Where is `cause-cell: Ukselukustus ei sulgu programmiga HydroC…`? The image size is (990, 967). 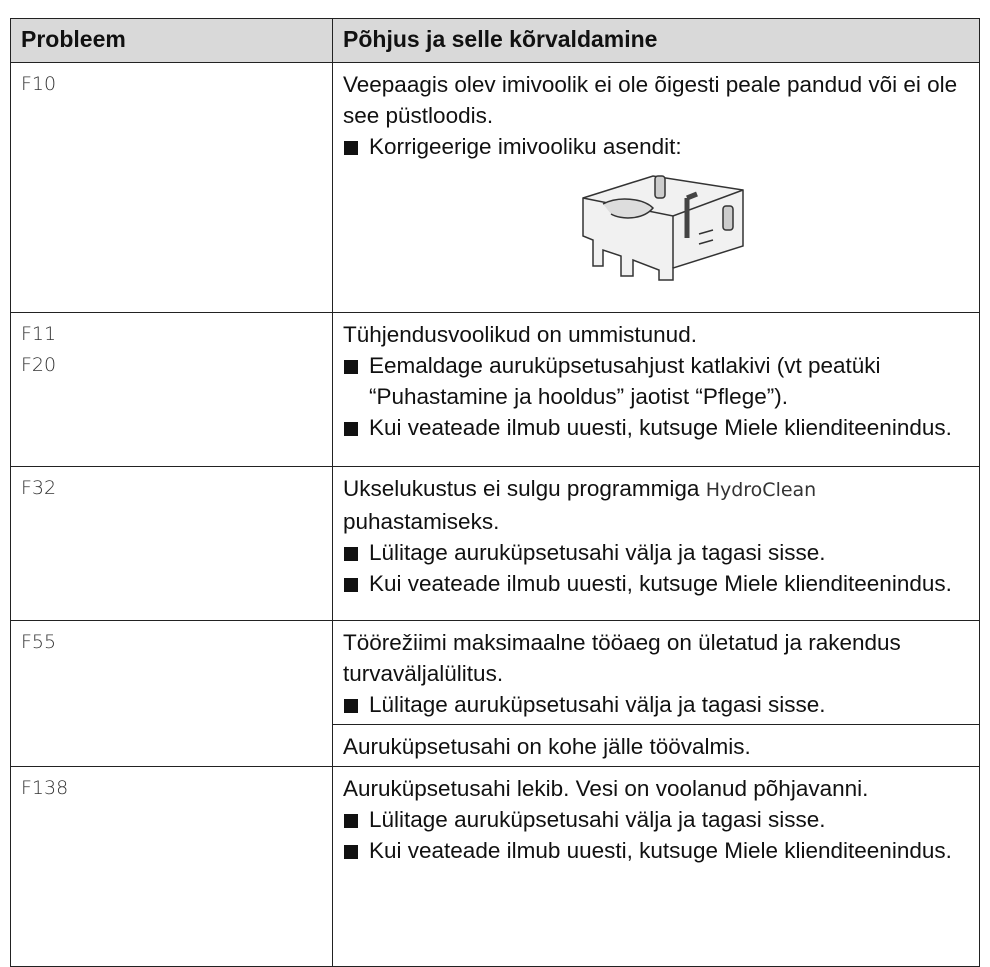 cause-cell: Ukselukustus ei sulgu programmiga HydroC… is located at coordinates (656, 543).